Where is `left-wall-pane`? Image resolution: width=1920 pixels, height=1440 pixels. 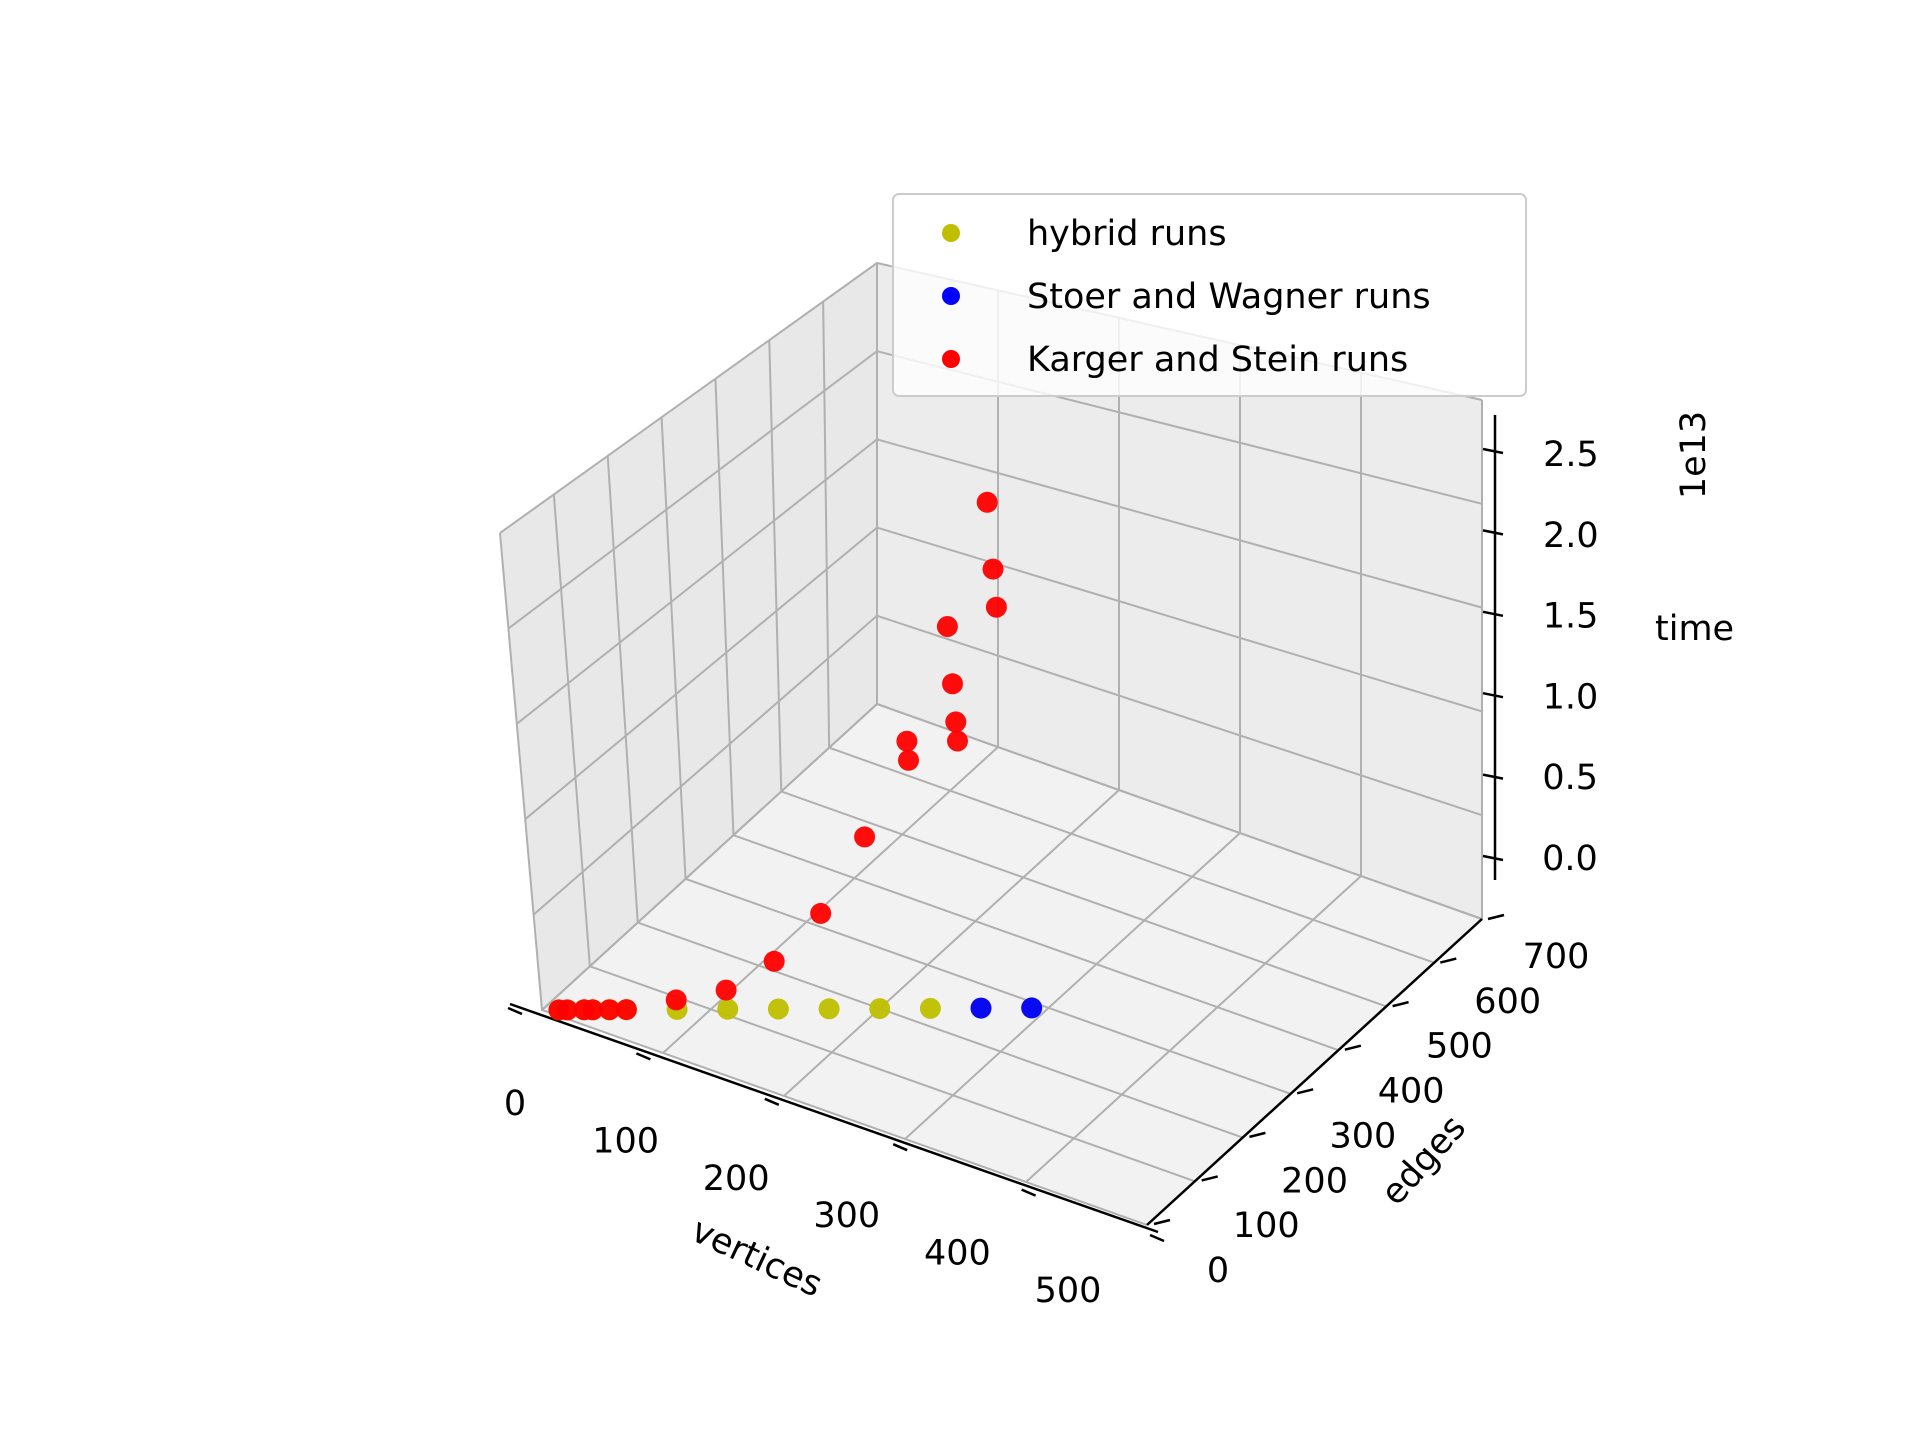
left-wall-pane is located at coordinates (688, 636).